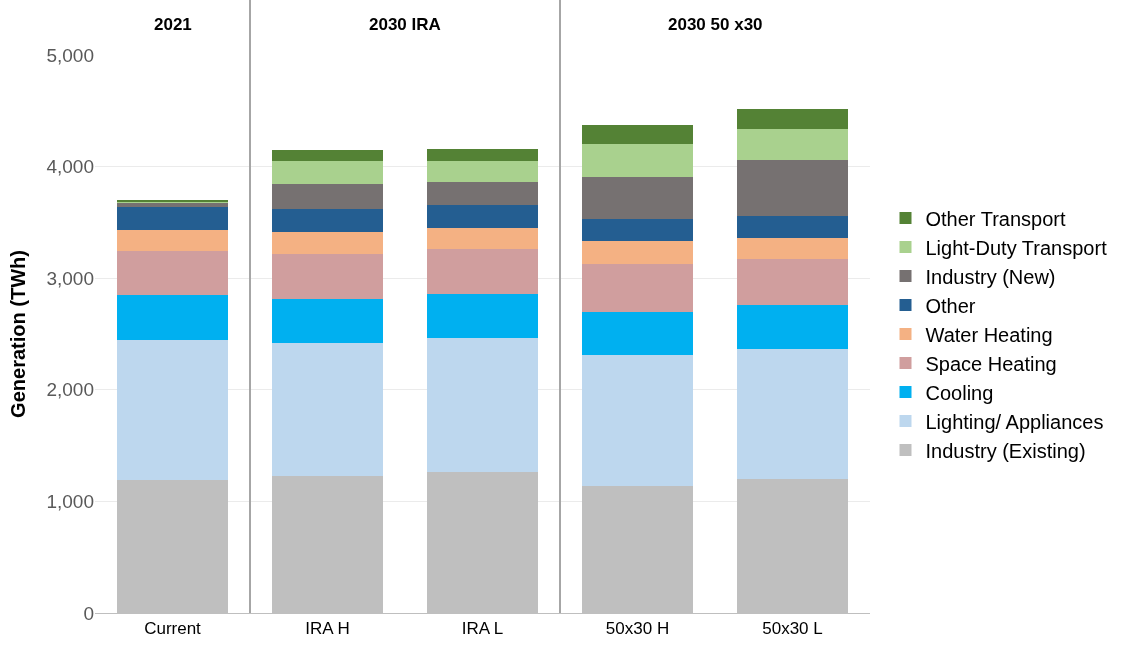 The height and width of the screenshot is (651, 1122). What do you see at coordinates (173, 24) in the screenshot?
I see `text: 2021` at bounding box center [173, 24].